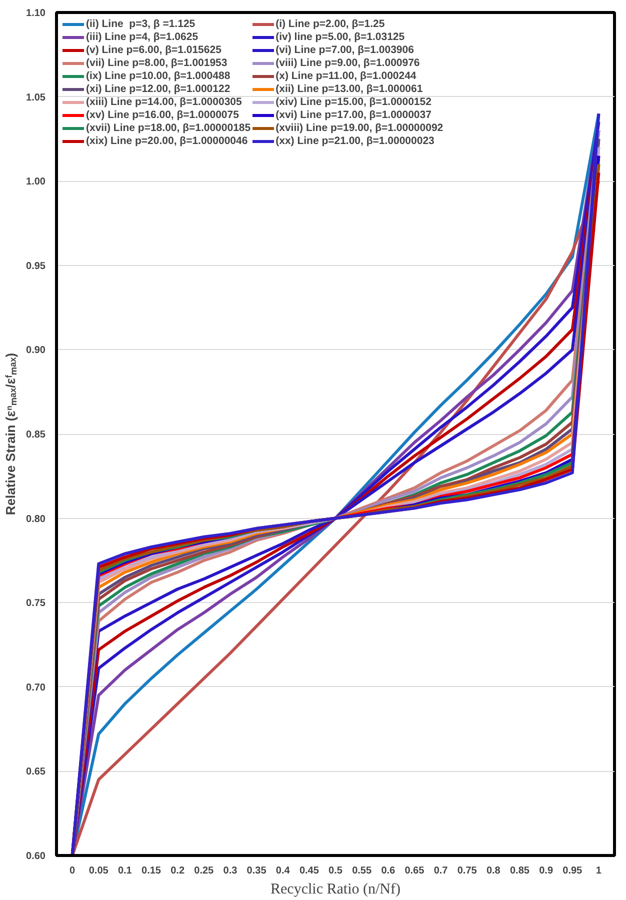 This screenshot has height=900, width=626. Describe the element at coordinates (158, 76) in the screenshot. I see `legend-label: (ix) Line p=10.00, β=1.000488` at that location.